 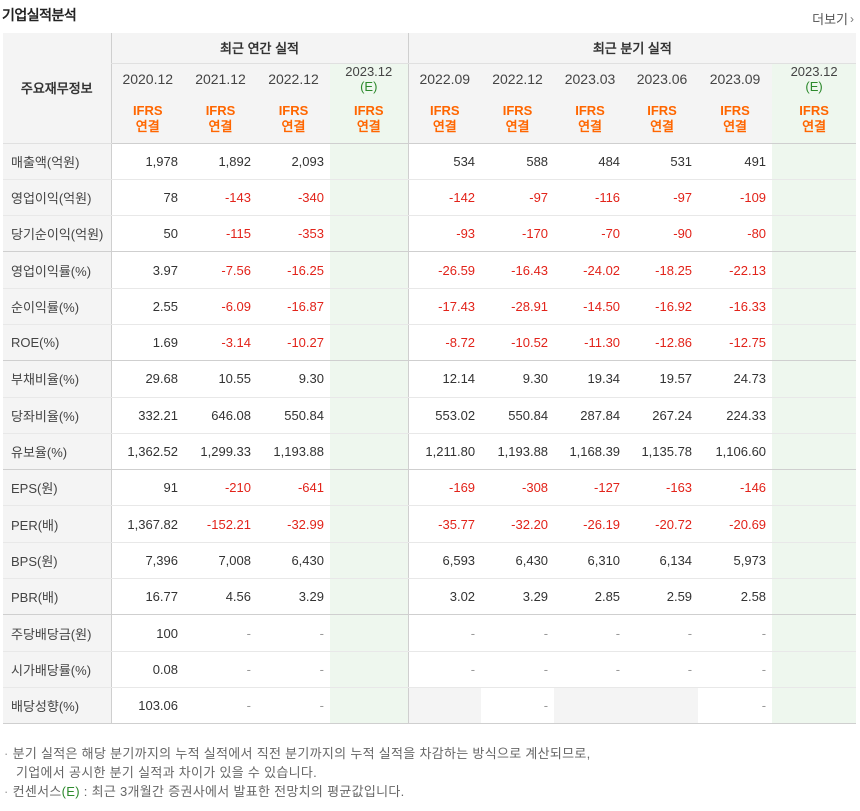 I want to click on value-cell: 12.14, so click(x=444, y=379).